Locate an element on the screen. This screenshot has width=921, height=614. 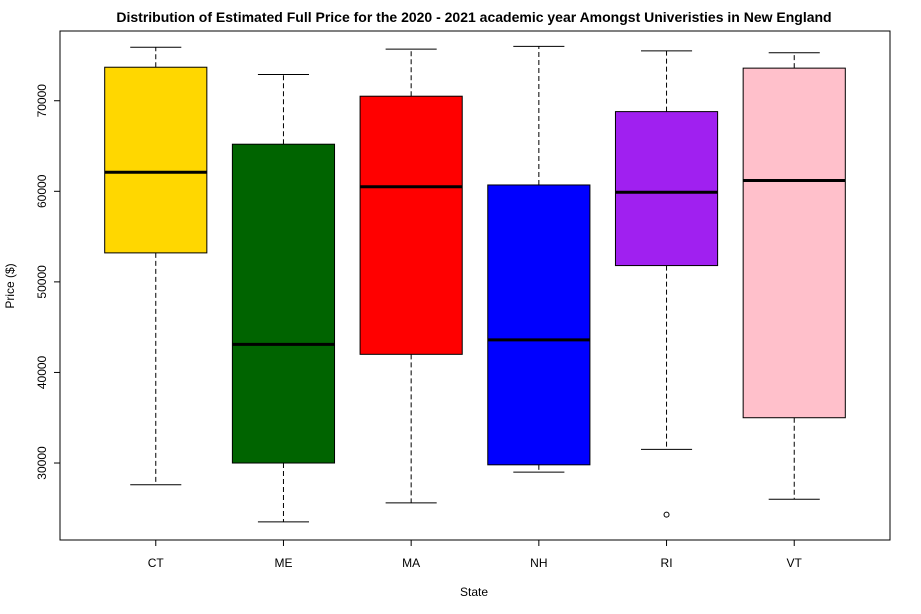
box-ri is located at coordinates (666, 284).